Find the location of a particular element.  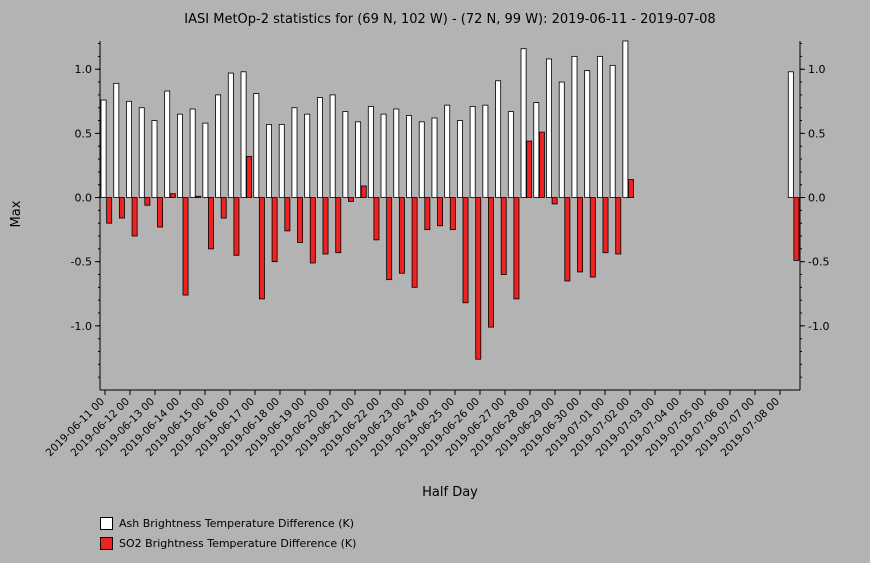

y-tick-label-left: 1.0 is located at coordinates (84, 69).